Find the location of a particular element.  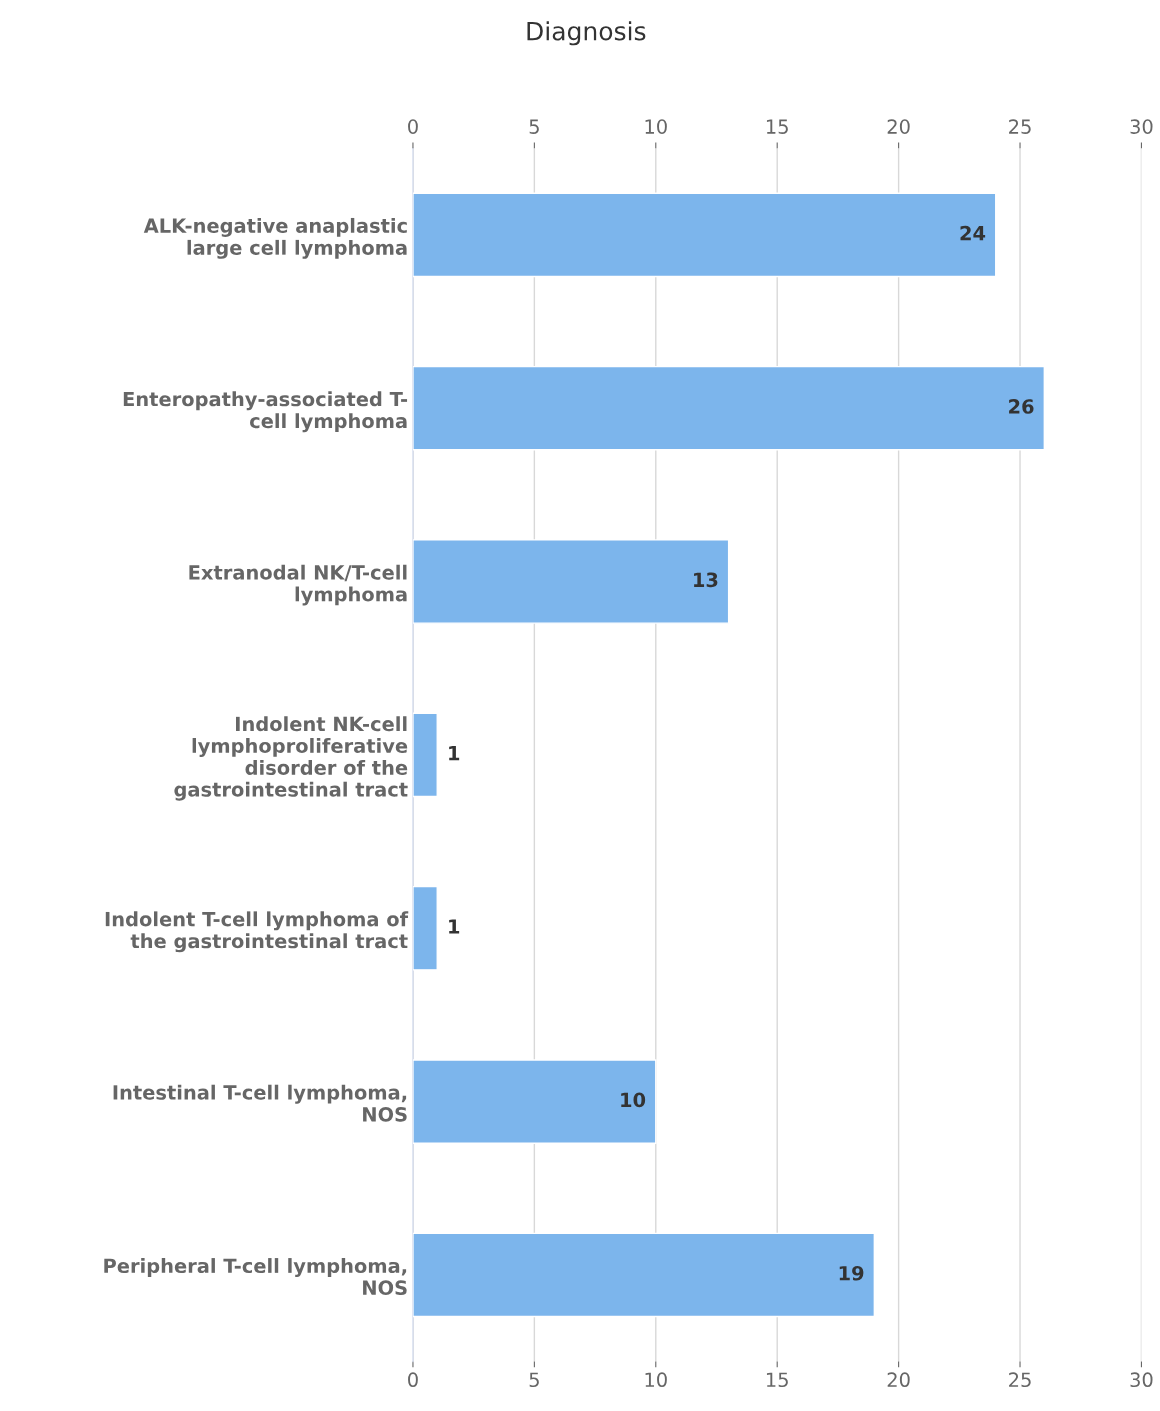

x2-tick-label: 25 is located at coordinates (1020, 126).